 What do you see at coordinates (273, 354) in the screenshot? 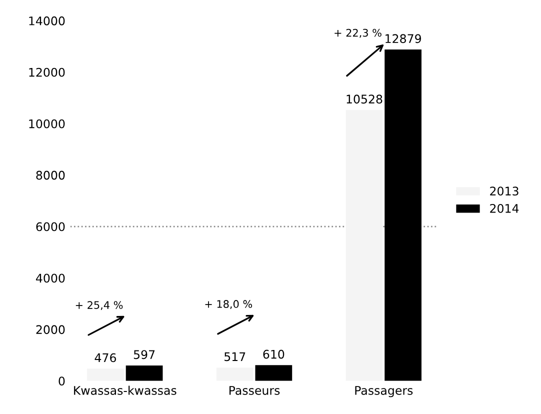
I see `data-label: 610` at bounding box center [273, 354].